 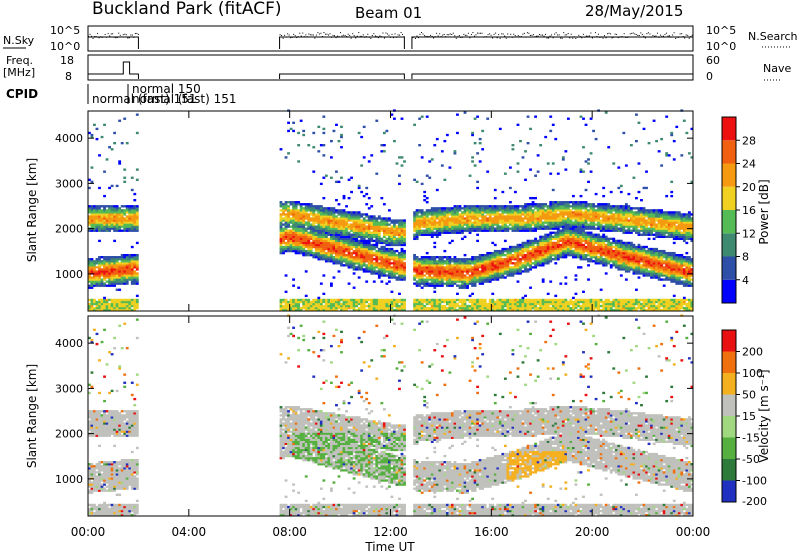 I want to click on freq-segment, so click(x=552, y=76).